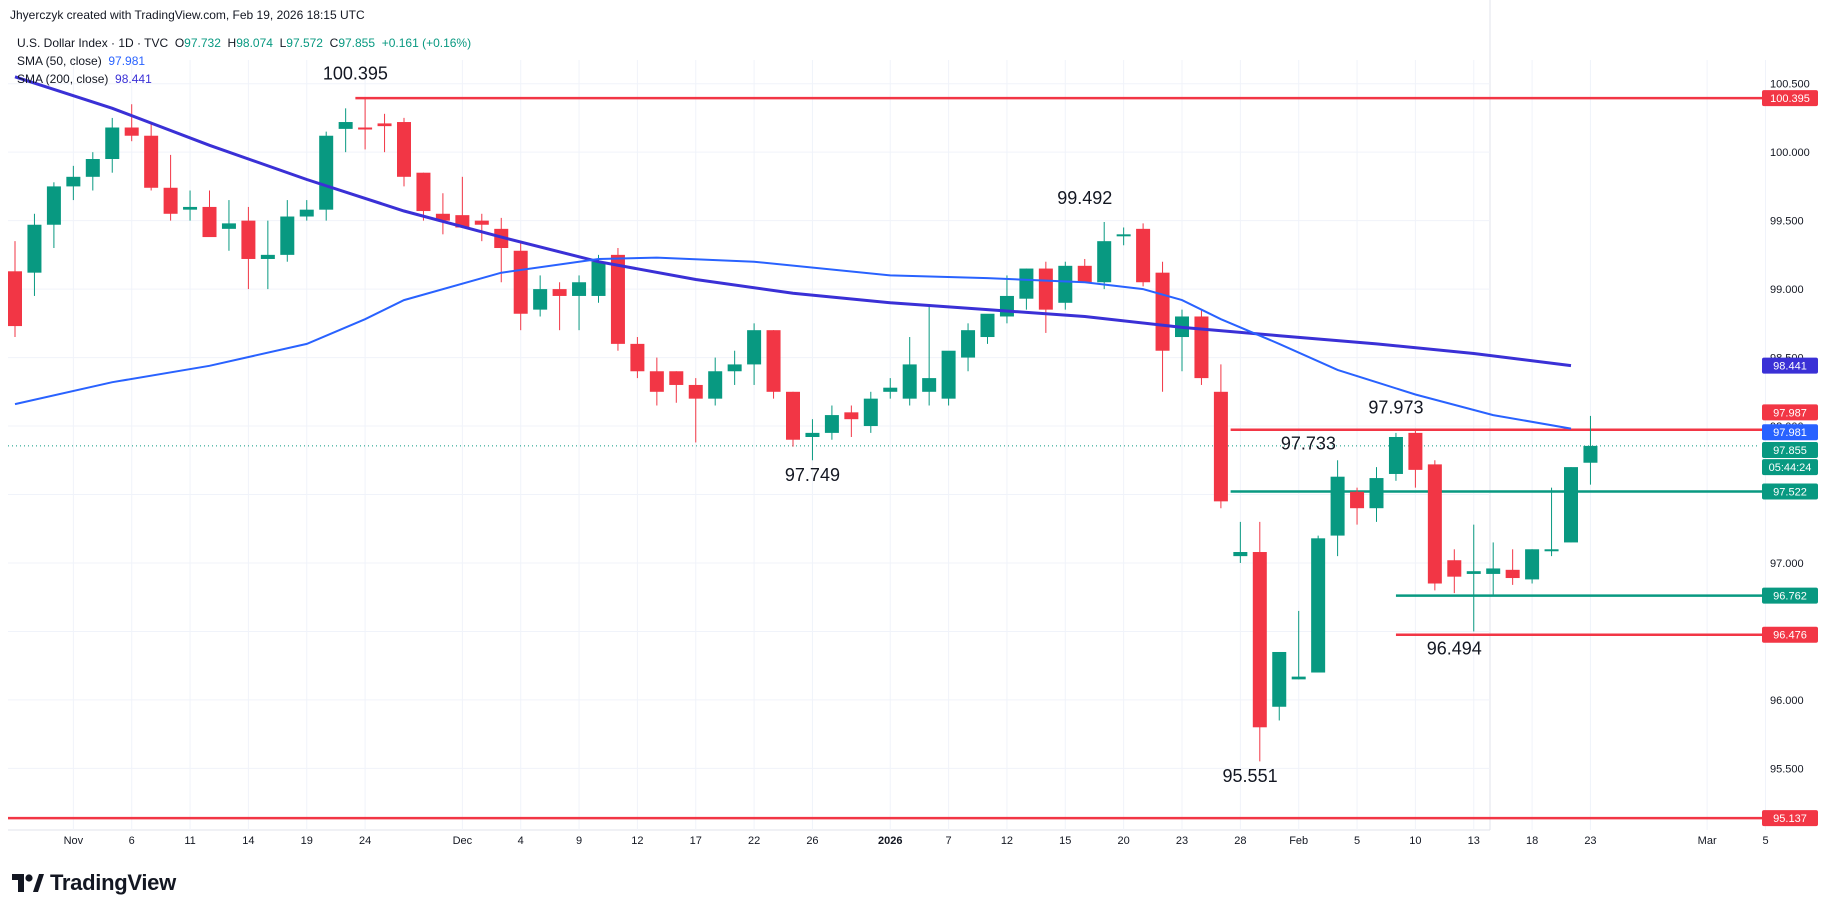 The width and height of the screenshot is (1835, 913). Describe the element at coordinates (812, 475) in the screenshot. I see `price-annotation: 97.749` at that location.